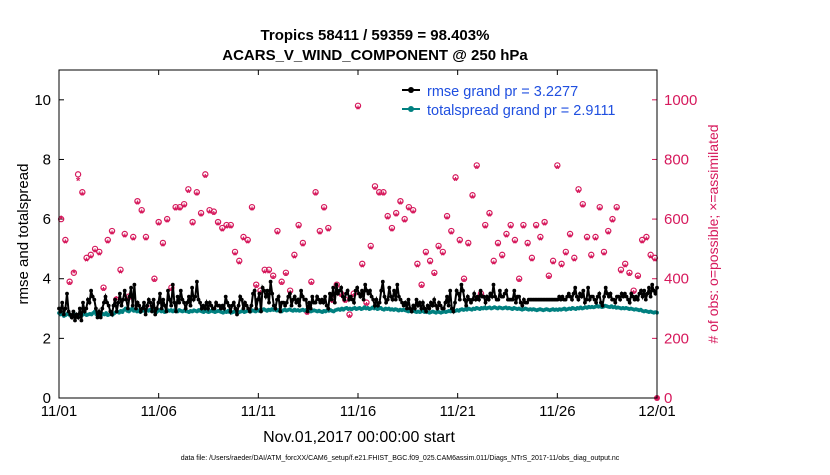  What do you see at coordinates (457, 411) in the screenshot?
I see `x-tick-label: 11/21` at bounding box center [457, 411].